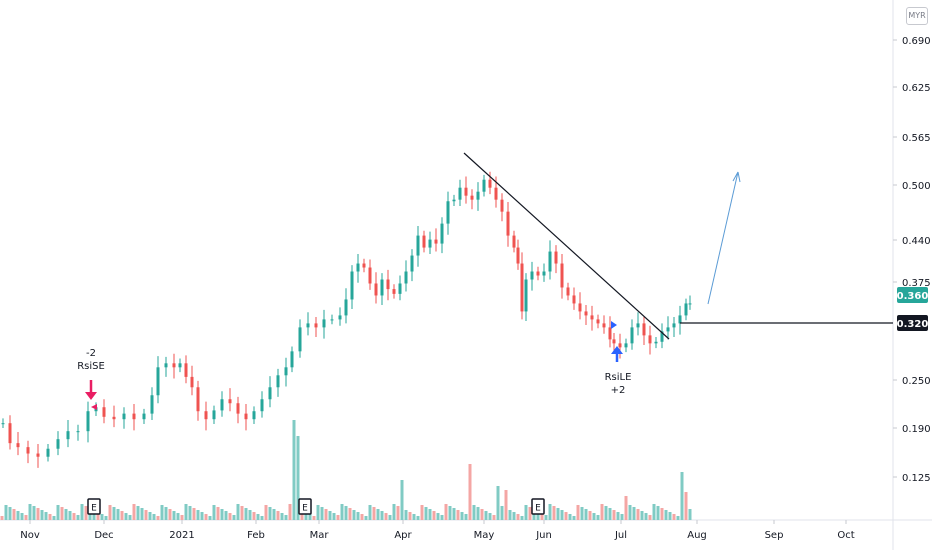 The width and height of the screenshot is (932, 554). I want to click on x-tick-label: May, so click(484, 535).